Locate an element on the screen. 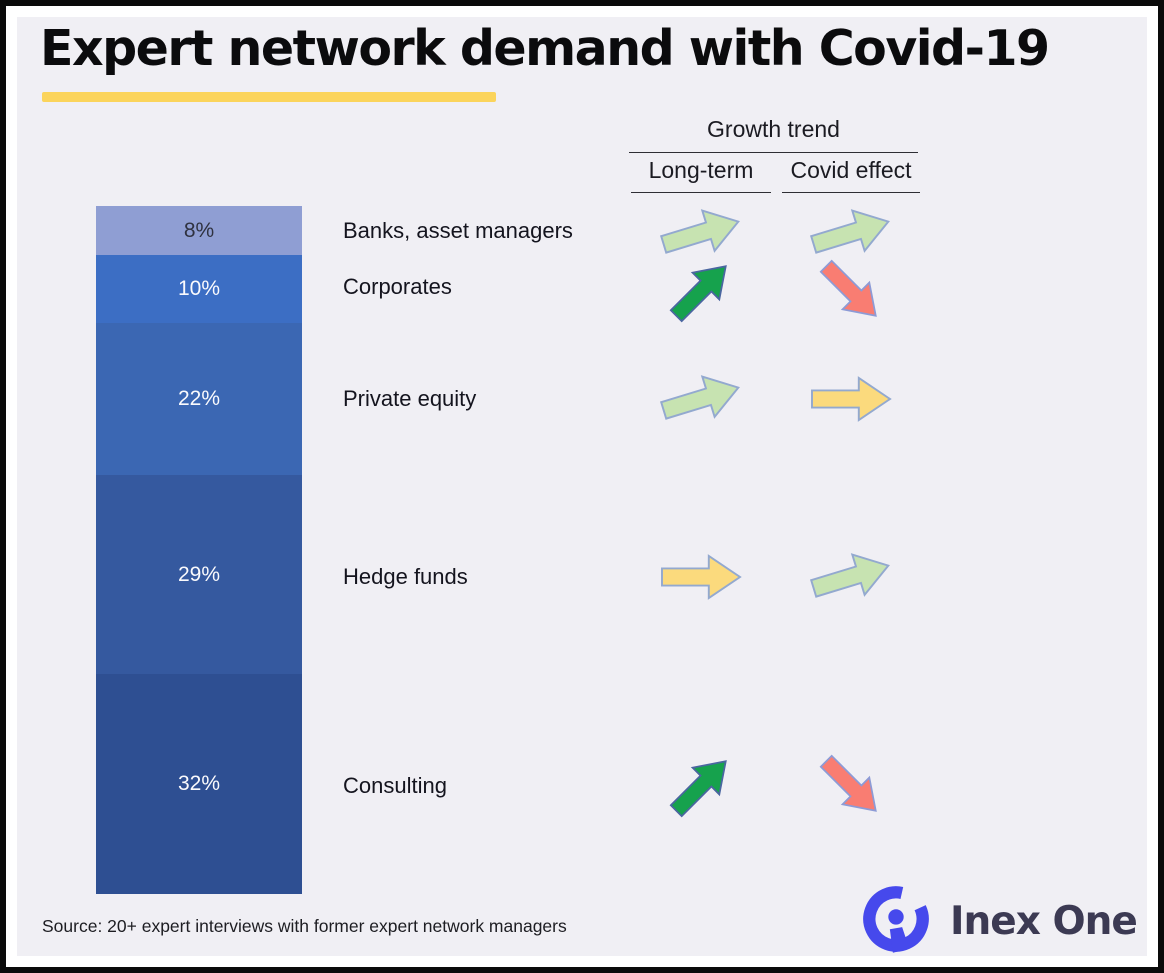 The image size is (1164, 973). category-label-private-equity: Private equity is located at coordinates (410, 398).